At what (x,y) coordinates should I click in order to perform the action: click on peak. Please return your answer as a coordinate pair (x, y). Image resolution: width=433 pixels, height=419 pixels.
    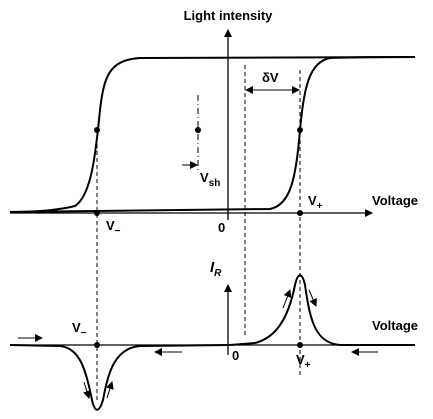
    Looking at the image, I should click on (322, 310).